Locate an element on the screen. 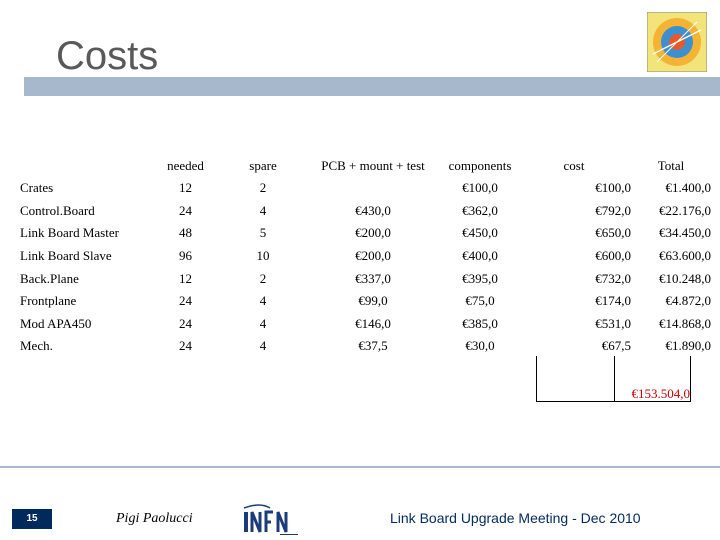 The image size is (720, 540). row-item: Link Board Slave is located at coordinates (66, 256).